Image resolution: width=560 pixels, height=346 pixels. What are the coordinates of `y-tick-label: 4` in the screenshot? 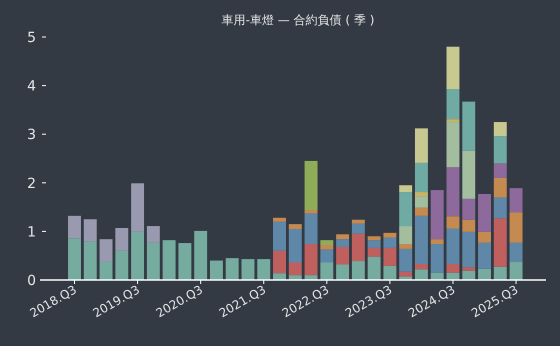 It's located at (31, 86).